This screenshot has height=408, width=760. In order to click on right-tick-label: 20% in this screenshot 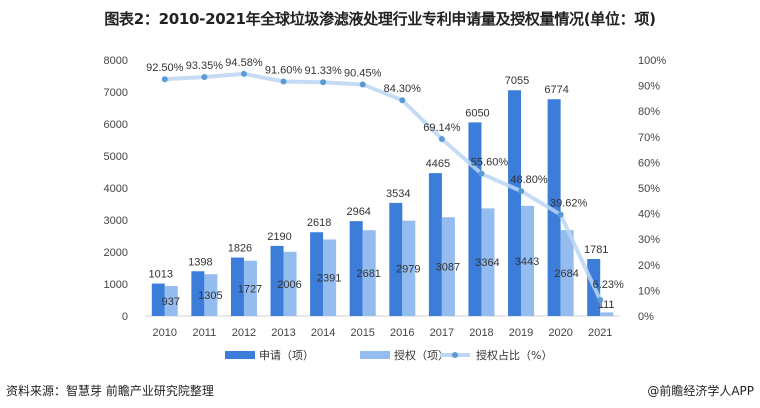, I will do `click(649, 266)`.